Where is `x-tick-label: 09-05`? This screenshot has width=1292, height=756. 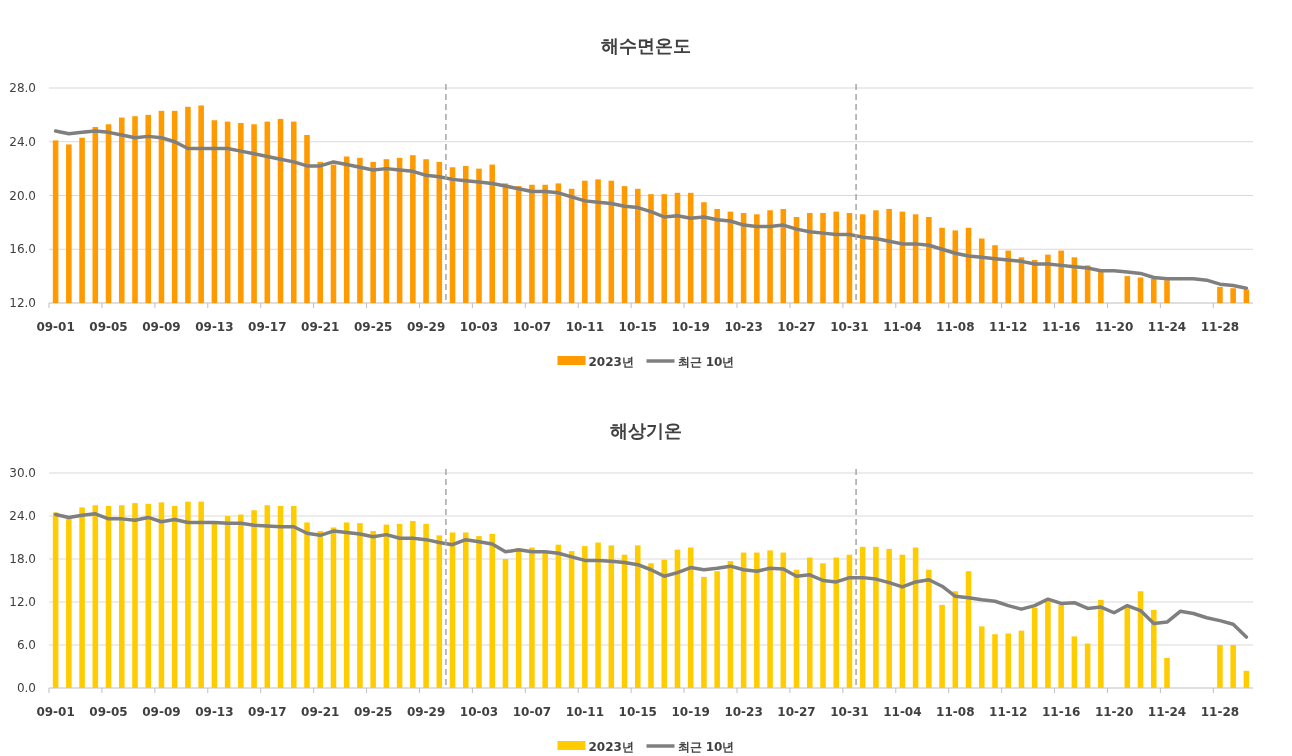
x-tick-label: 09-05 is located at coordinates (108, 327).